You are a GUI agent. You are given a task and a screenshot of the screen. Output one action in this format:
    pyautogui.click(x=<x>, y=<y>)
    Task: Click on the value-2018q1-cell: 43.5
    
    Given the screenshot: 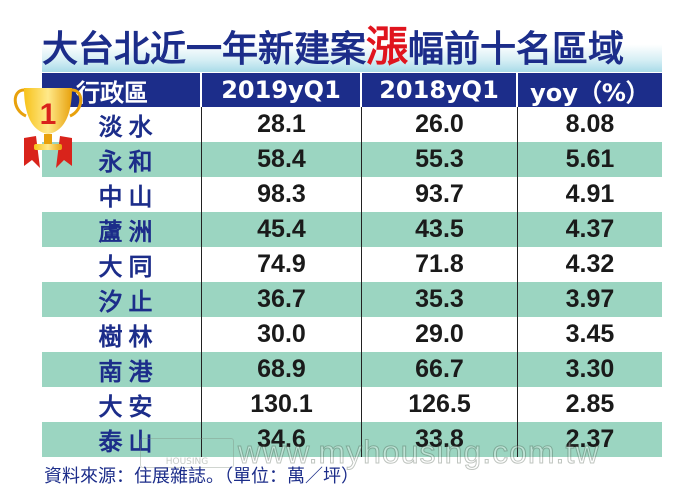 What is the action you would take?
    pyautogui.click(x=440, y=229)
    